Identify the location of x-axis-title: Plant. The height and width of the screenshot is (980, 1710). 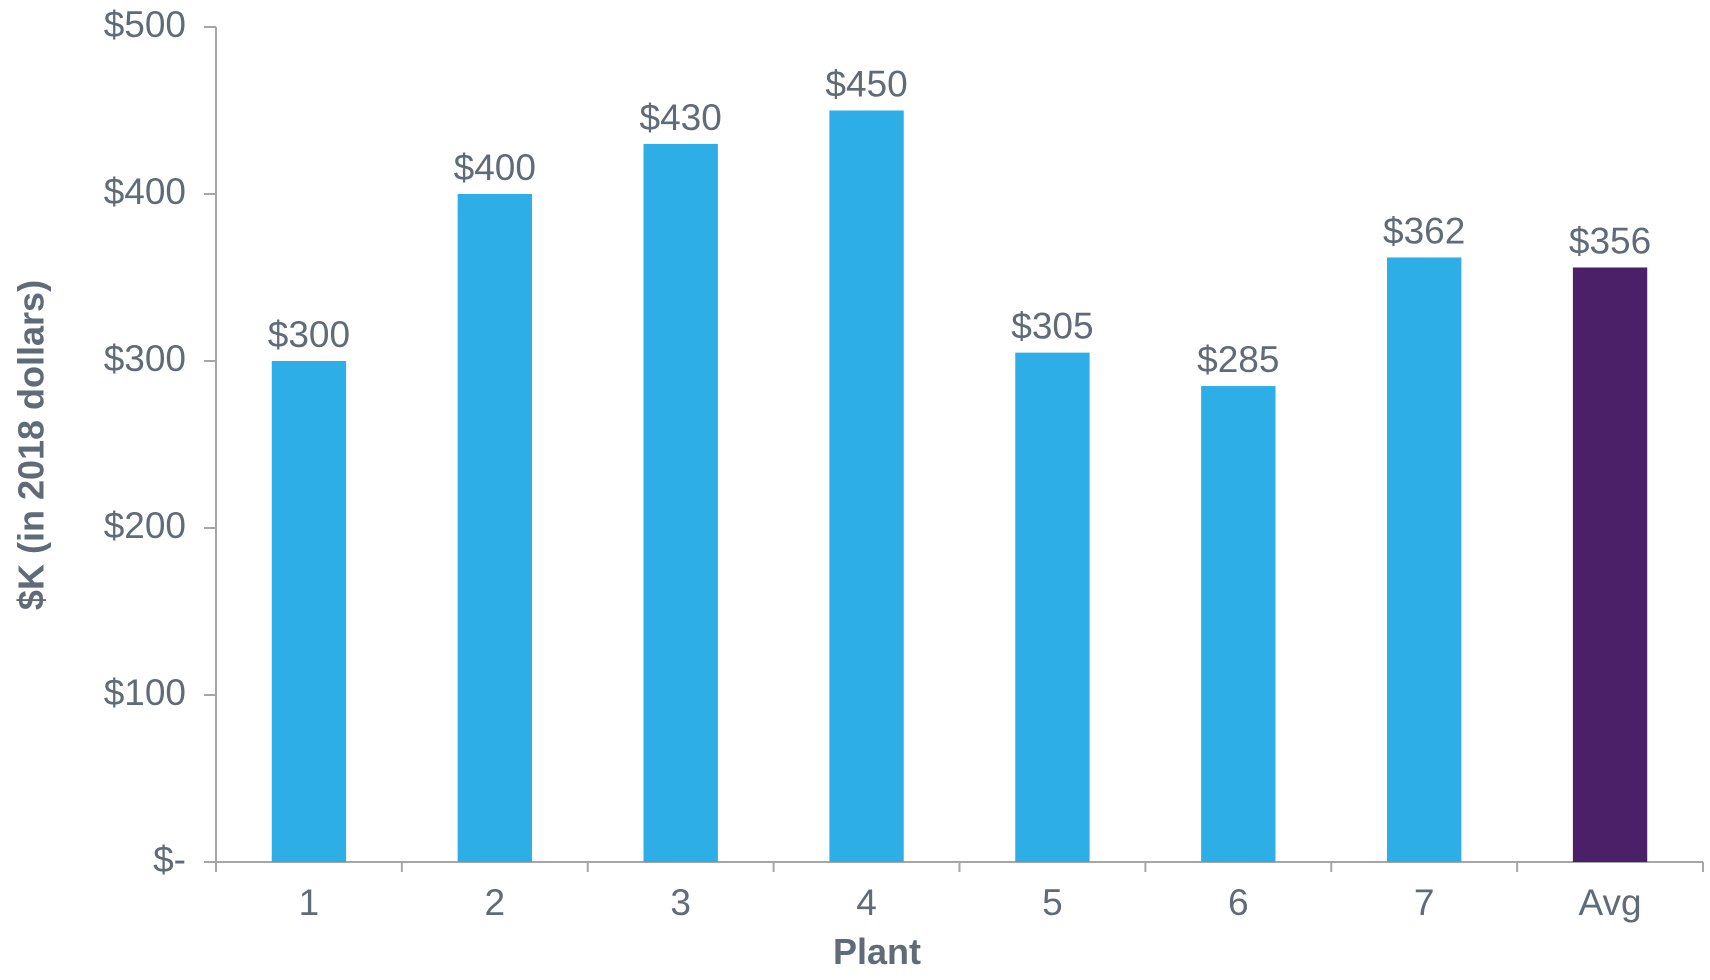
(877, 951).